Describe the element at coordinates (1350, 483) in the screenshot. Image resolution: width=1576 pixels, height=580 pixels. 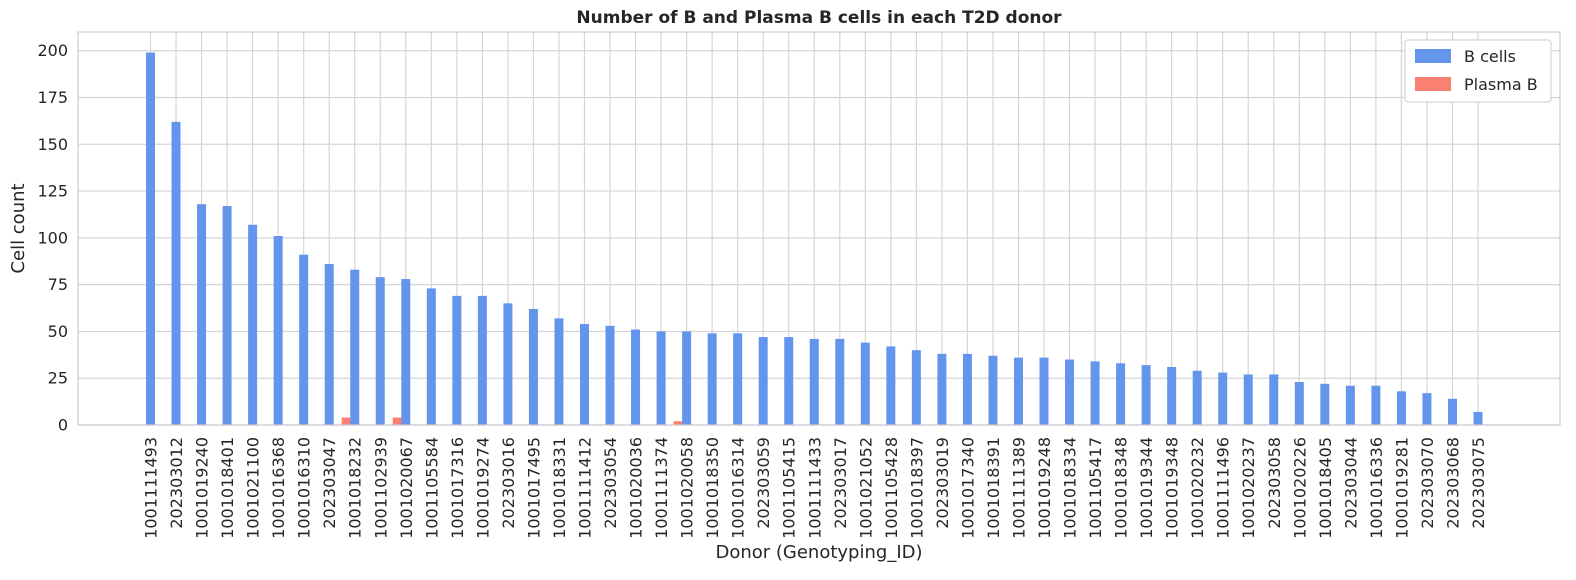
I see `x-tick-label: 202303044` at that location.